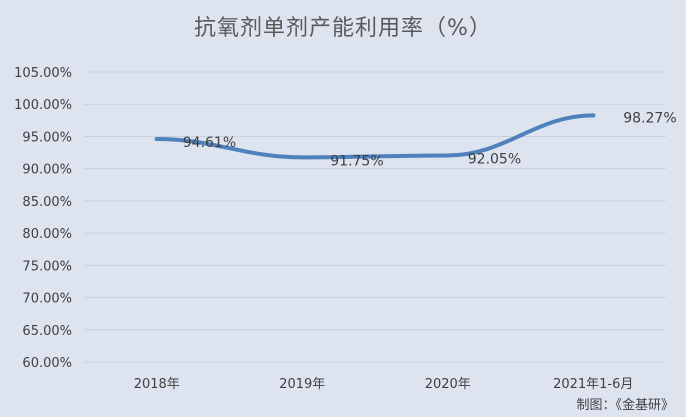 This screenshot has height=417, width=686. Describe the element at coordinates (302, 384) in the screenshot. I see `x-tick-label: 2019年` at that location.